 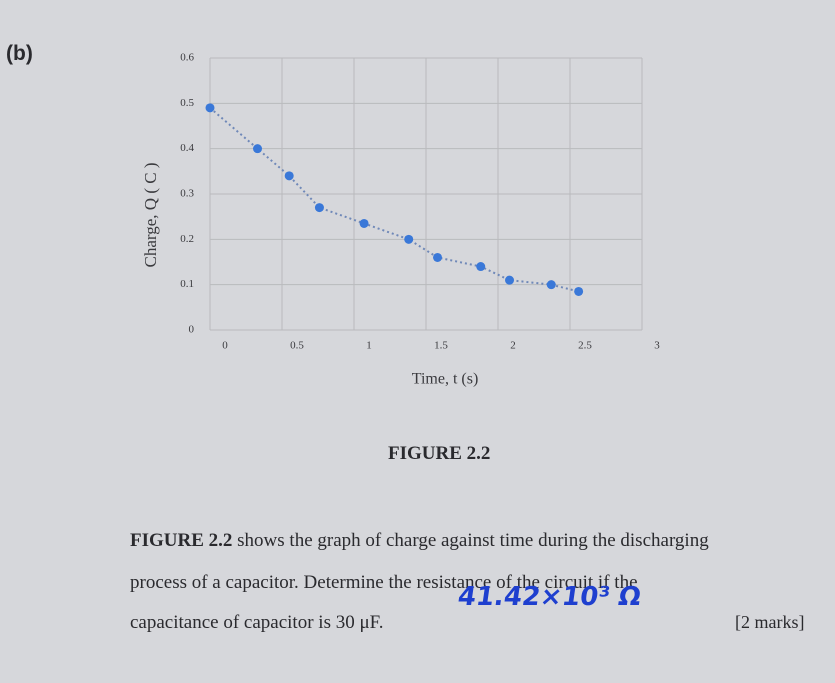 I want to click on y-tick-label: 0.6, so click(x=187, y=58).